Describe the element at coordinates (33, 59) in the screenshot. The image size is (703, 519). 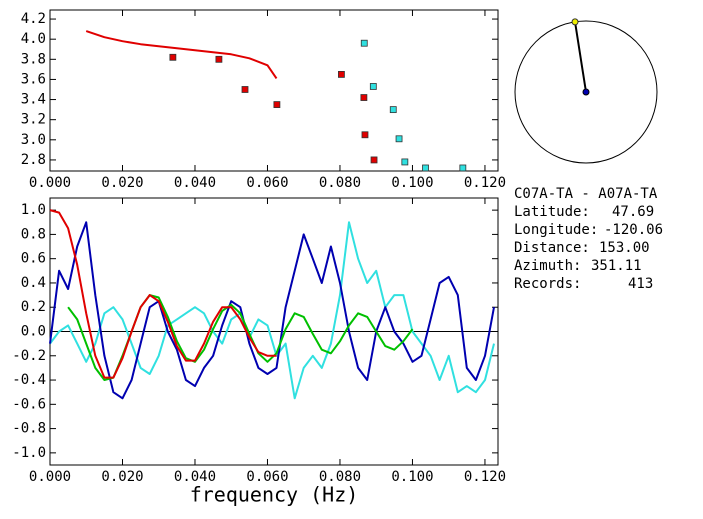
I see `y-tick-label: 3.8` at that location.